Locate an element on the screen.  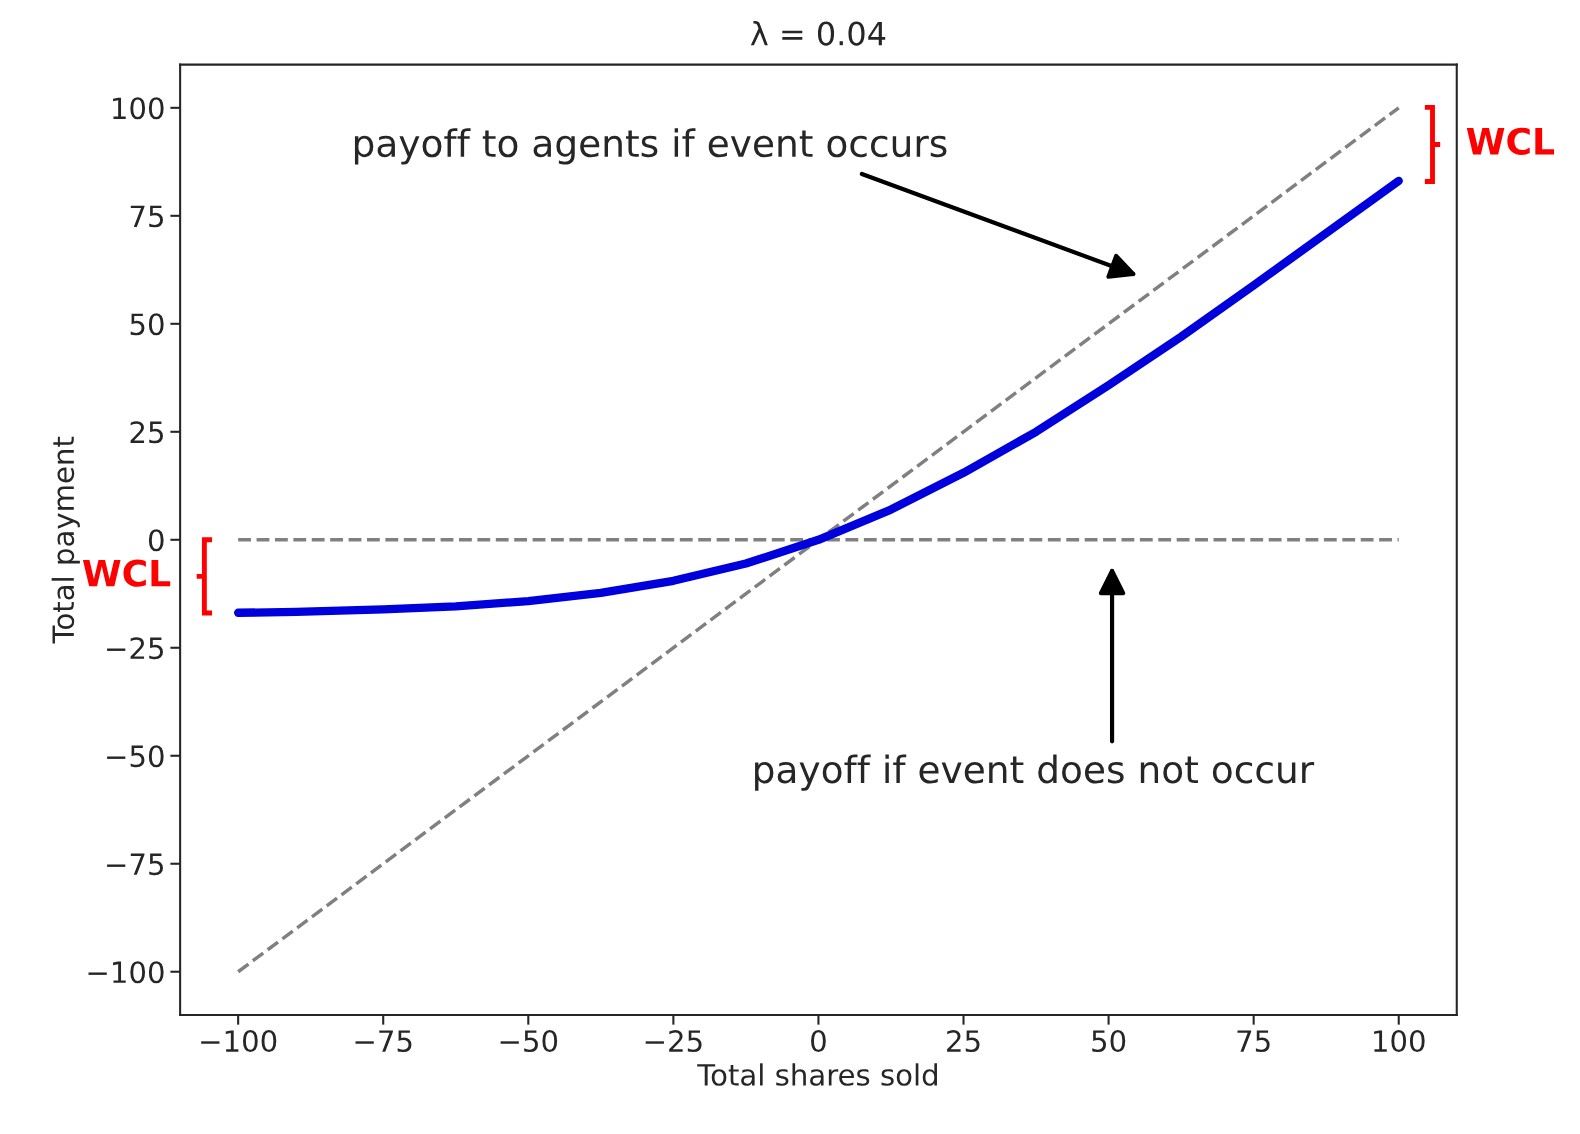
y-tick-label: 100 is located at coordinates (138, 108).